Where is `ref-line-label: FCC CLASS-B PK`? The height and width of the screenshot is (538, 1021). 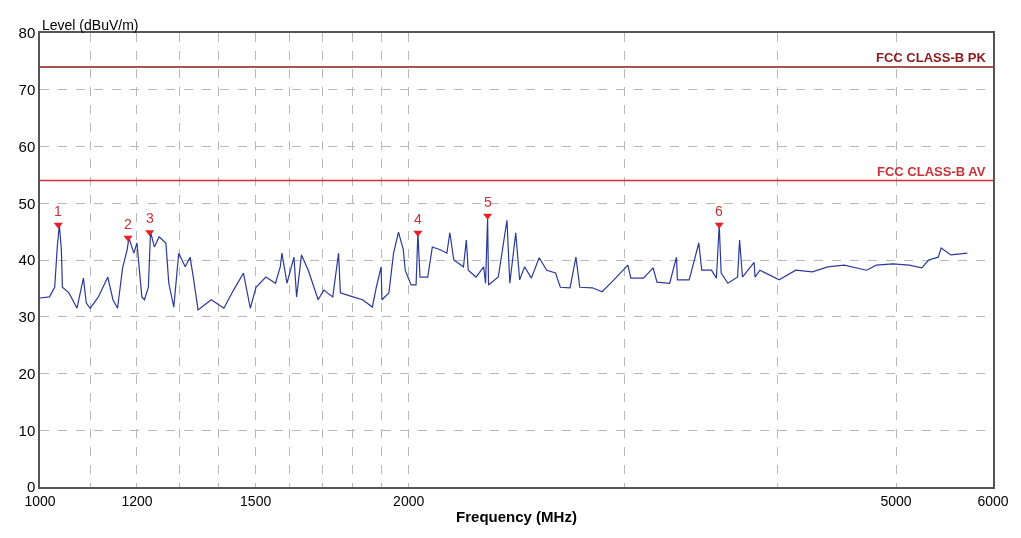
ref-line-label: FCC CLASS-B PK is located at coordinates (931, 57).